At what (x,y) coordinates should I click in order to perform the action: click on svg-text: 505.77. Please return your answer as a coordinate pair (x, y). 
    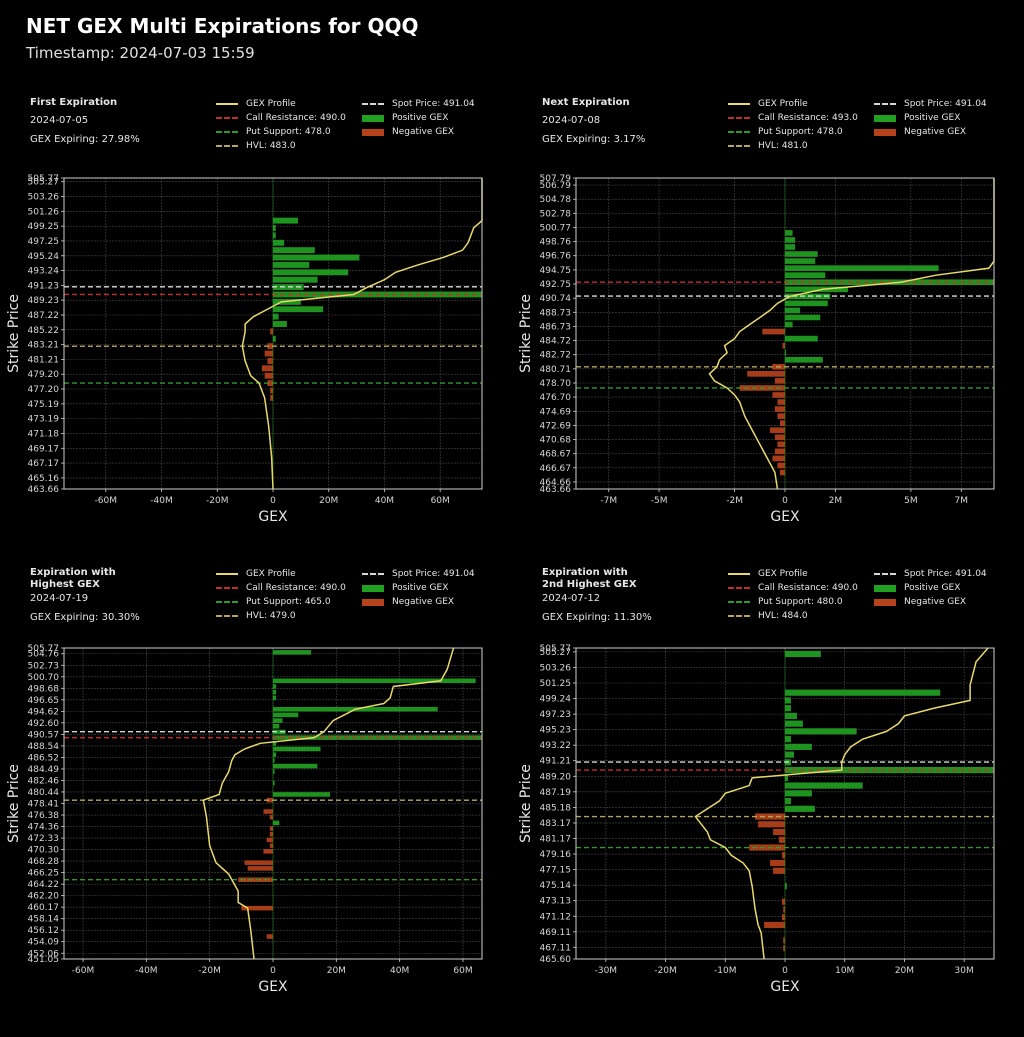
    Looking at the image, I should click on (44, 649).